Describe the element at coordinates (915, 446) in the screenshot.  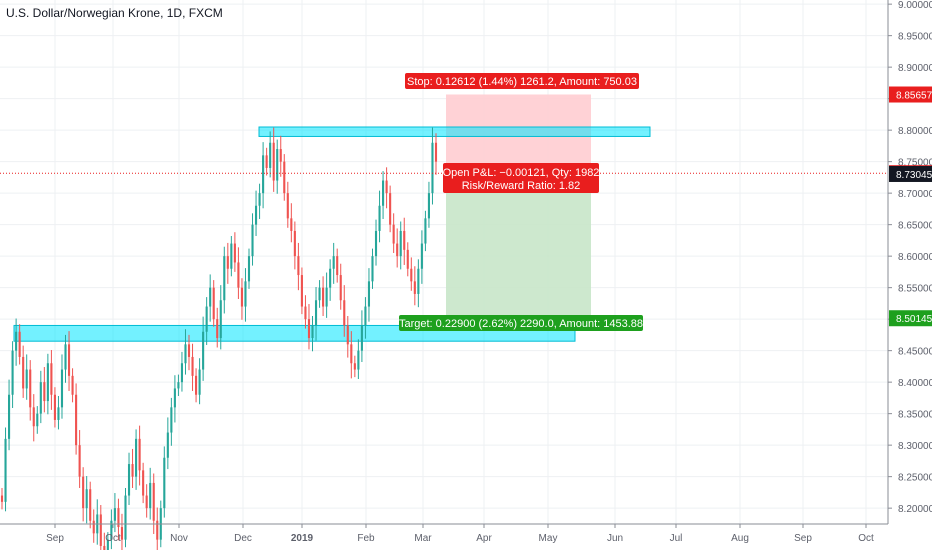
I see `y-tick-label: 8.30000` at that location.